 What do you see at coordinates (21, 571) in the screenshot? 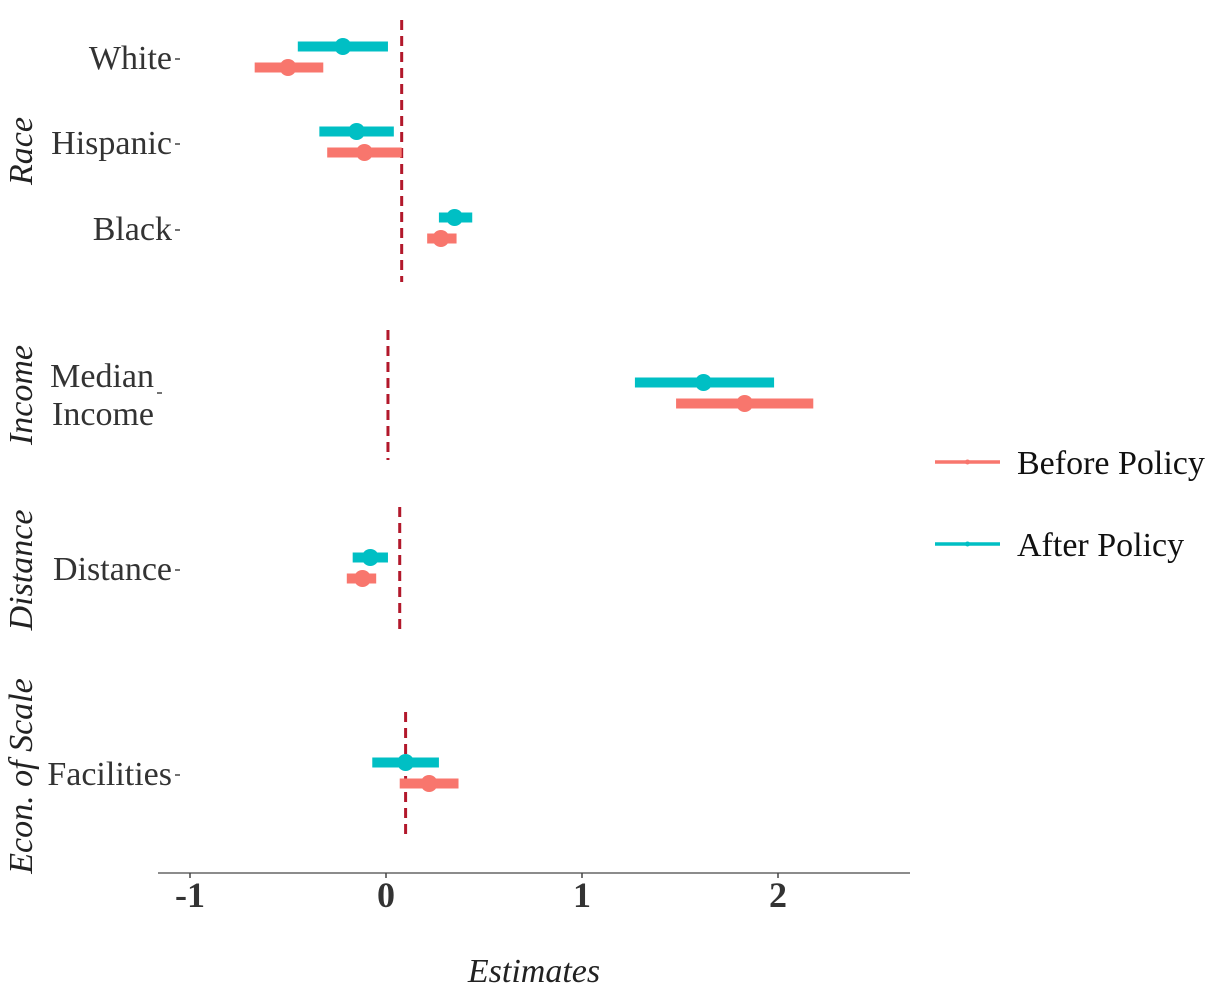
I see `facet-label: Distance` at bounding box center [21, 571].